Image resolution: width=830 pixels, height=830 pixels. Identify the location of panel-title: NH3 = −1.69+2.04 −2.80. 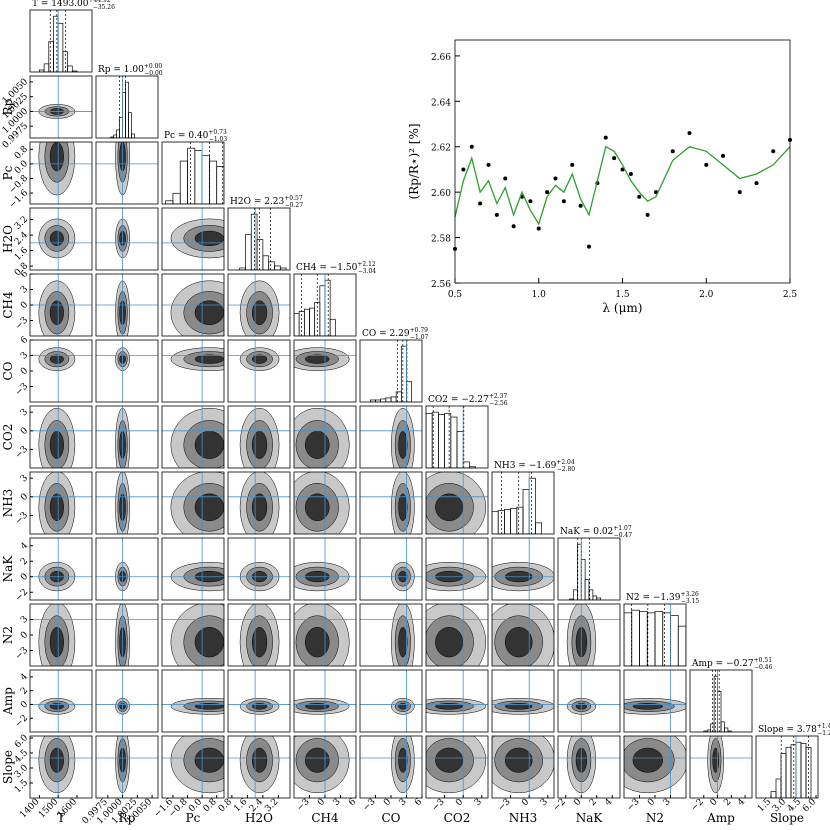
(534, 466).